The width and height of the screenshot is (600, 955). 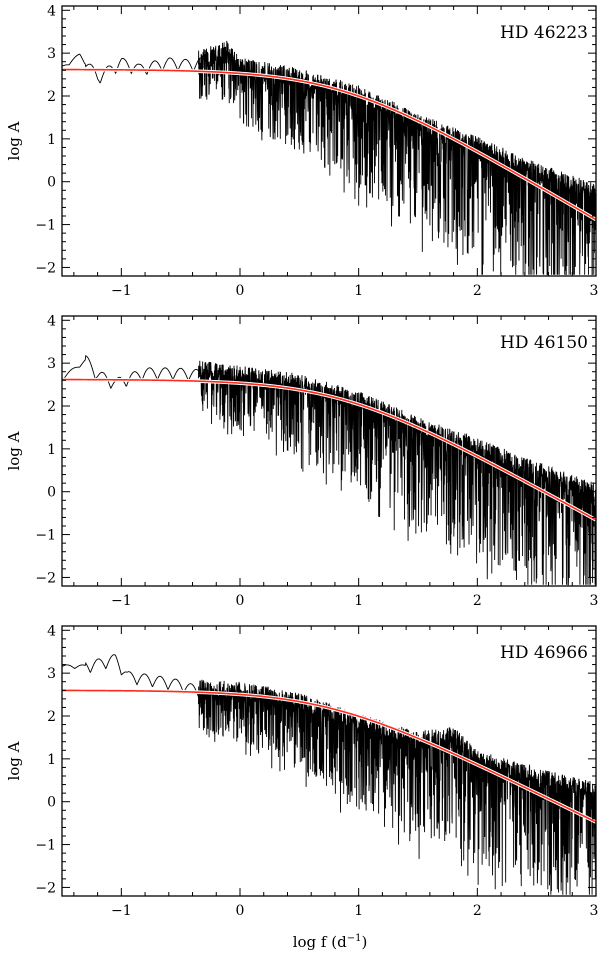 I want to click on panel-1-ytick-labels: −2 −1 0 1 2 3 4, so click(x=45, y=139).